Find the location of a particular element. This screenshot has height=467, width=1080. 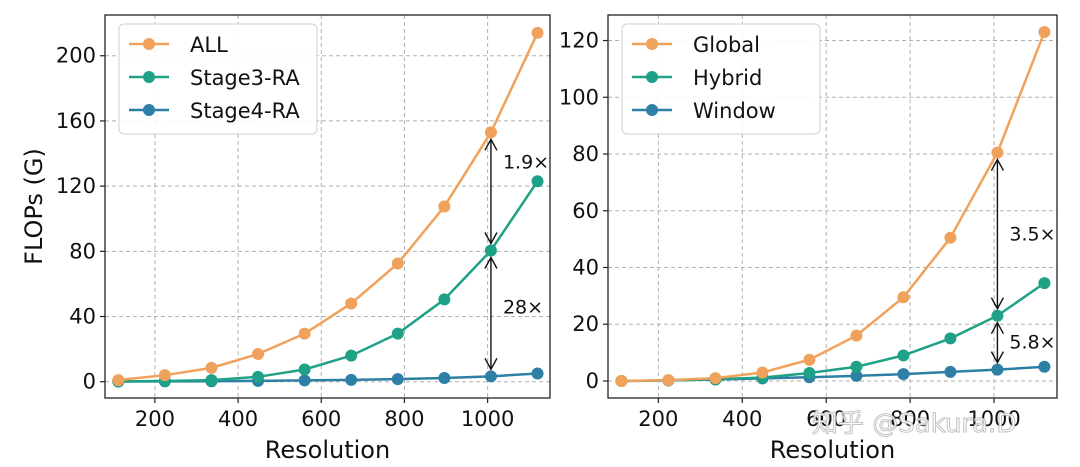

chart1-xtick-label-0: 200 is located at coordinates (155, 419).